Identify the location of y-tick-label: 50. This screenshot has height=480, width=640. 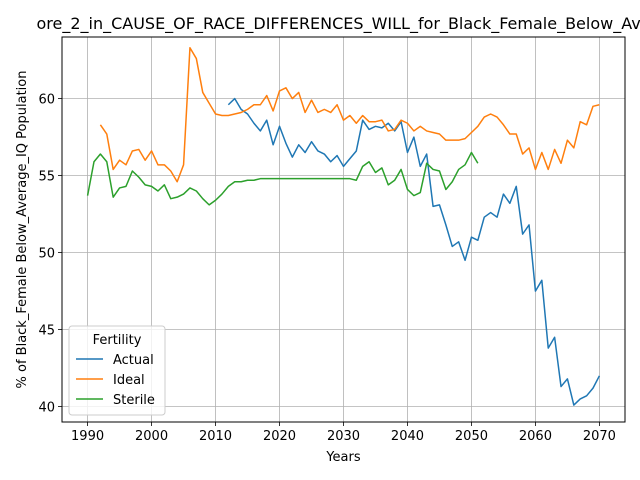
(46, 254).